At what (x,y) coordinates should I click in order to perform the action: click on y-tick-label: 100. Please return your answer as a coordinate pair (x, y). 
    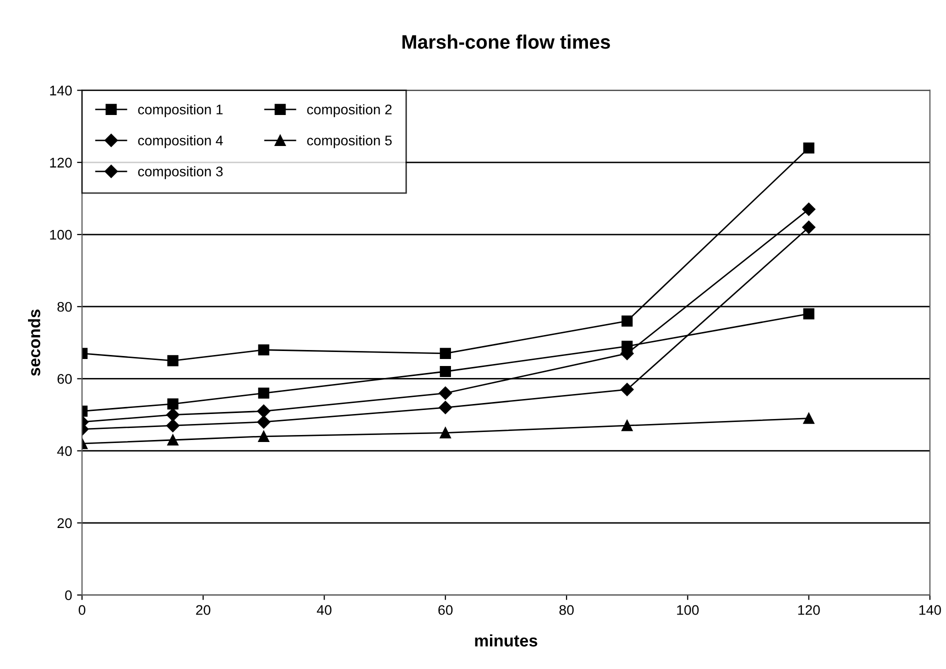
    Looking at the image, I should click on (61, 235).